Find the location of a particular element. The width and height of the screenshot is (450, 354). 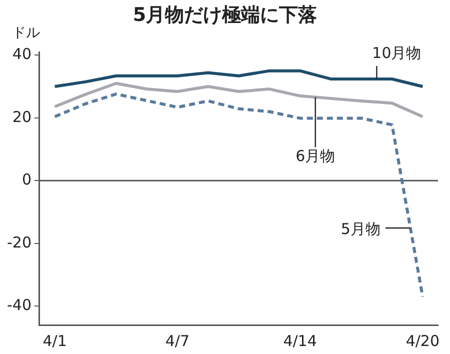

series-label: 10月物 is located at coordinates (397, 53).